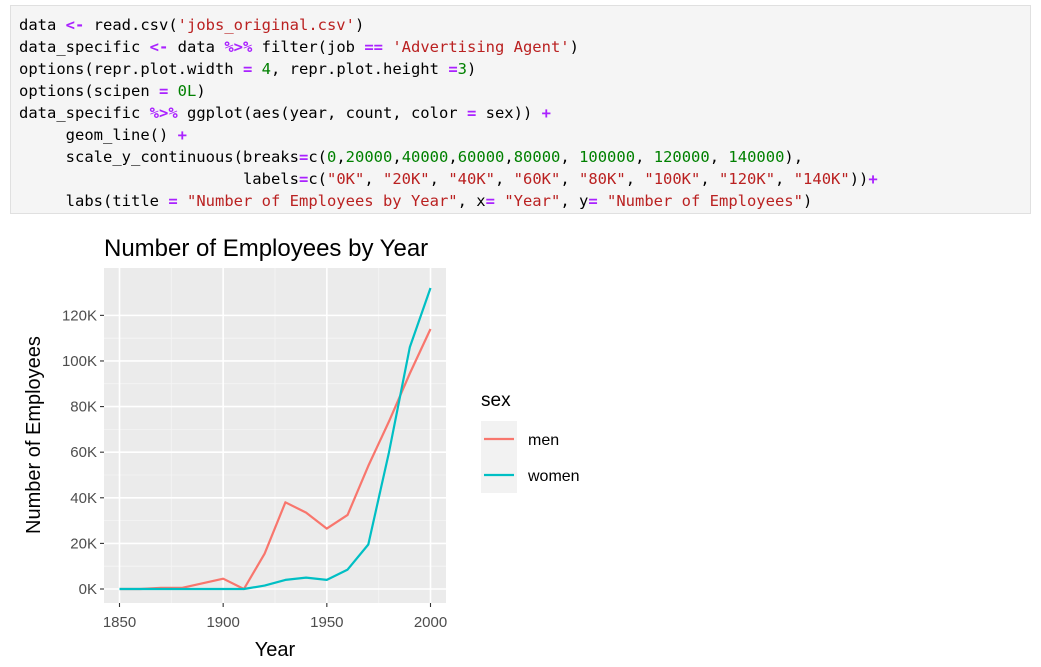 Image resolution: width=1041 pixels, height=667 pixels. Describe the element at coordinates (859, 179) in the screenshot. I see `code-token: ))` at that location.